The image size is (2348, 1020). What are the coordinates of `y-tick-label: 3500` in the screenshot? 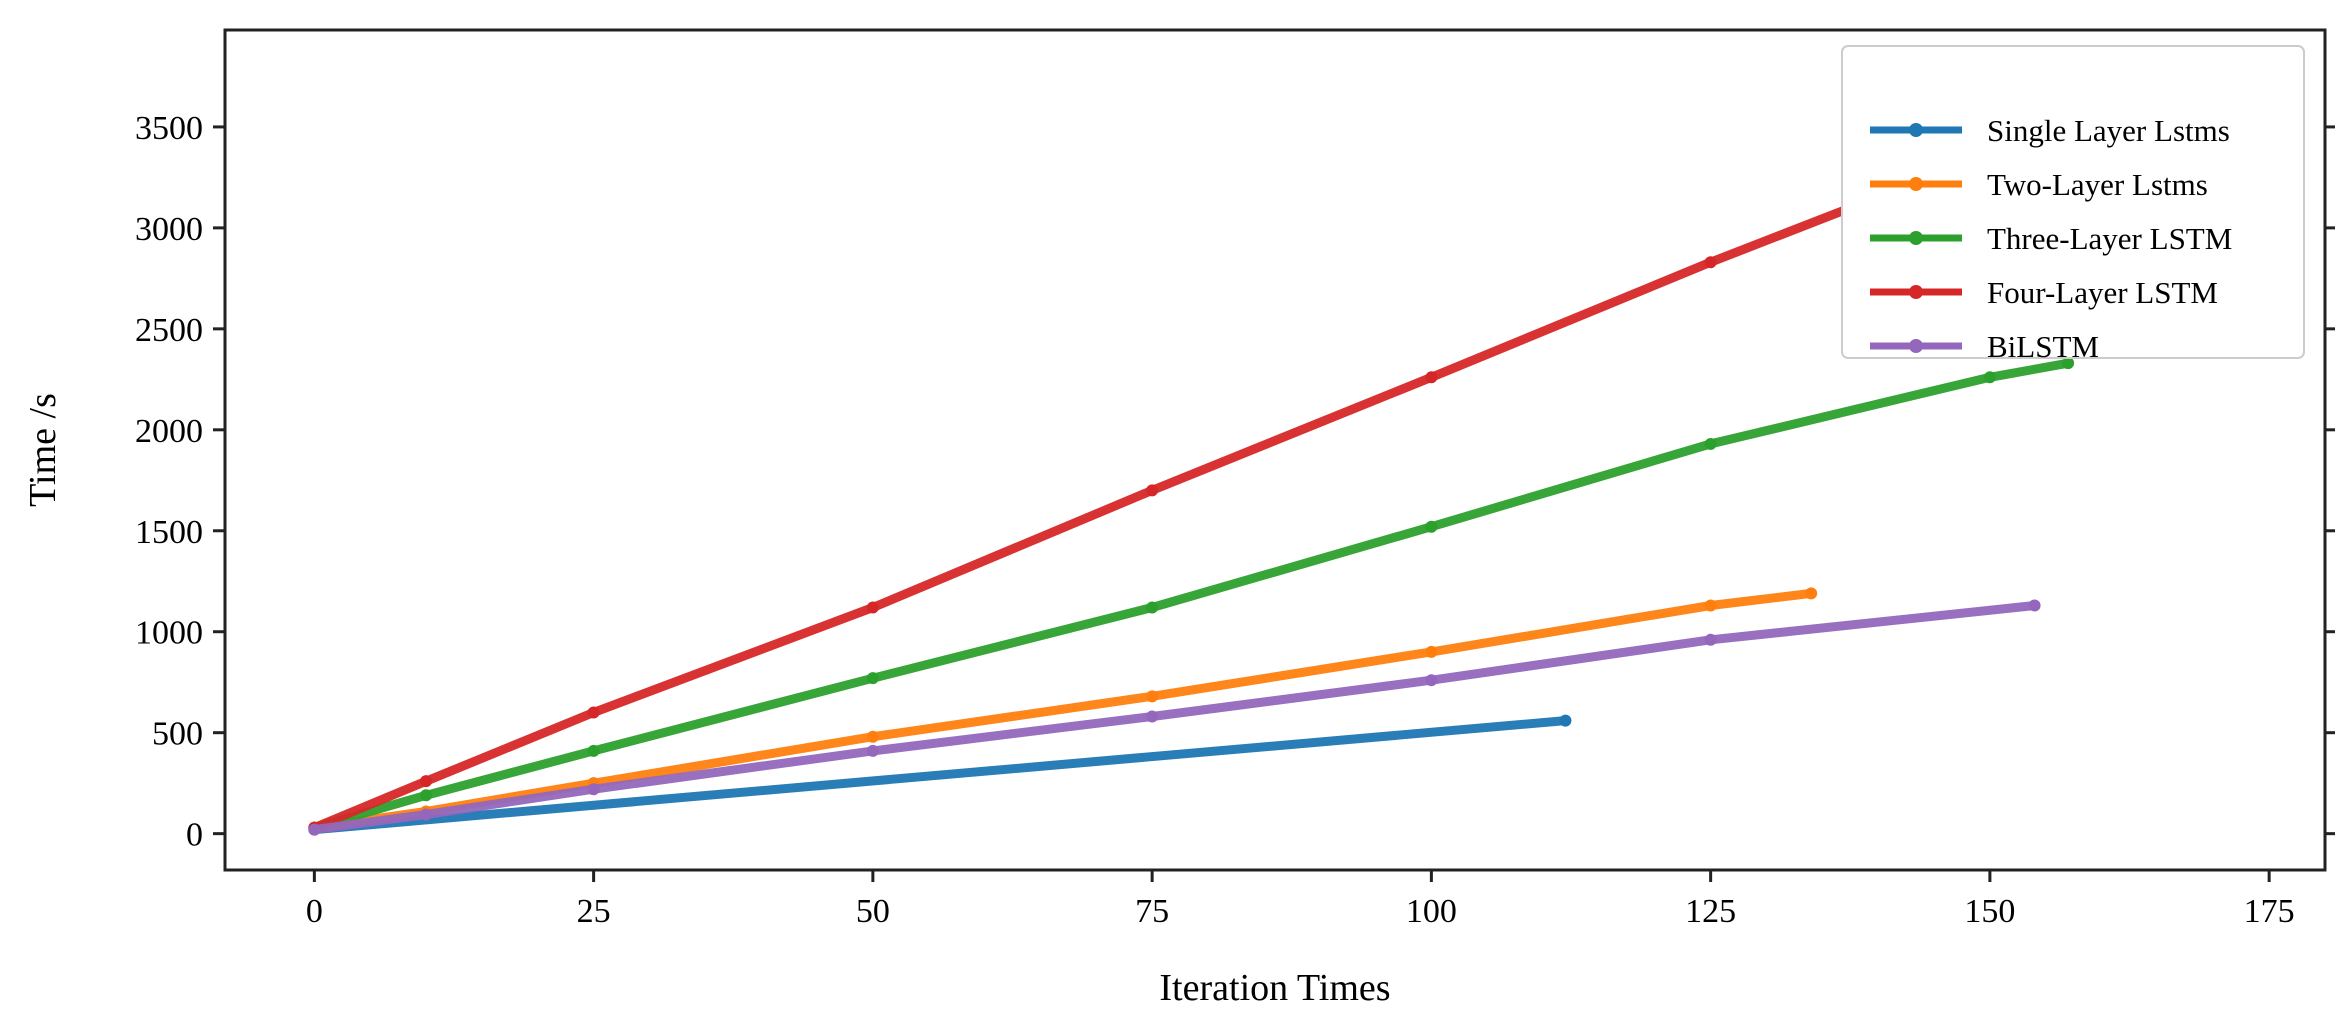 It's located at (169, 128).